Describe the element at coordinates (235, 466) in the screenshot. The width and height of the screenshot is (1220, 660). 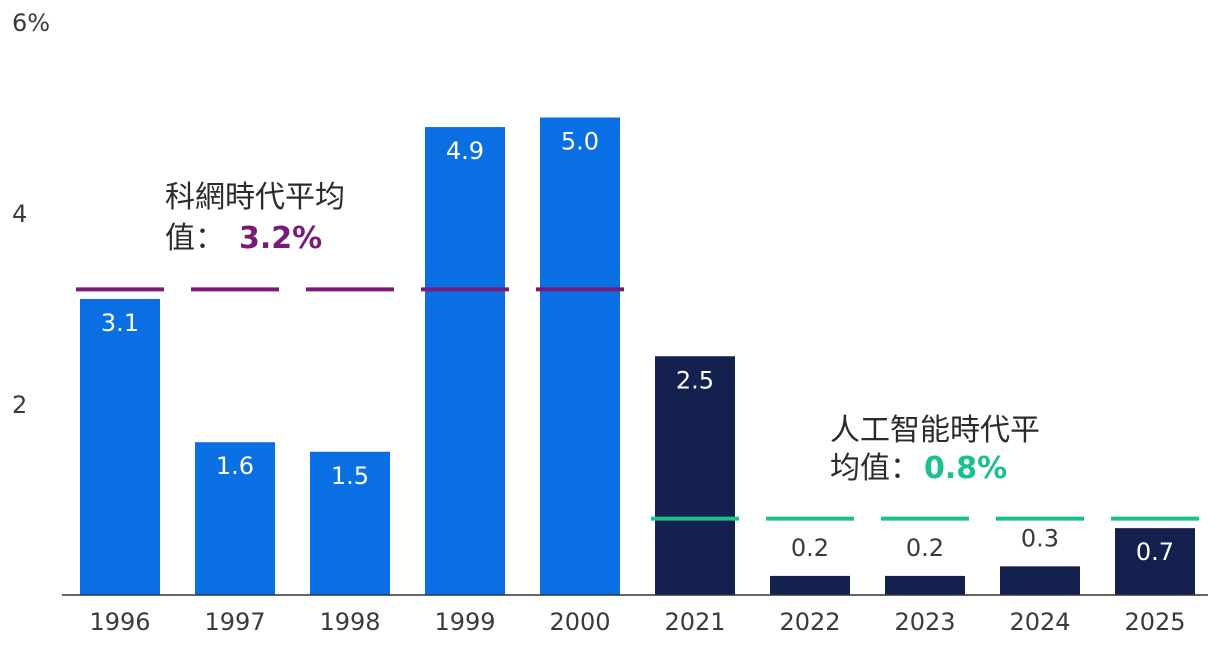
I see `value-label-1997: 1.6` at that location.